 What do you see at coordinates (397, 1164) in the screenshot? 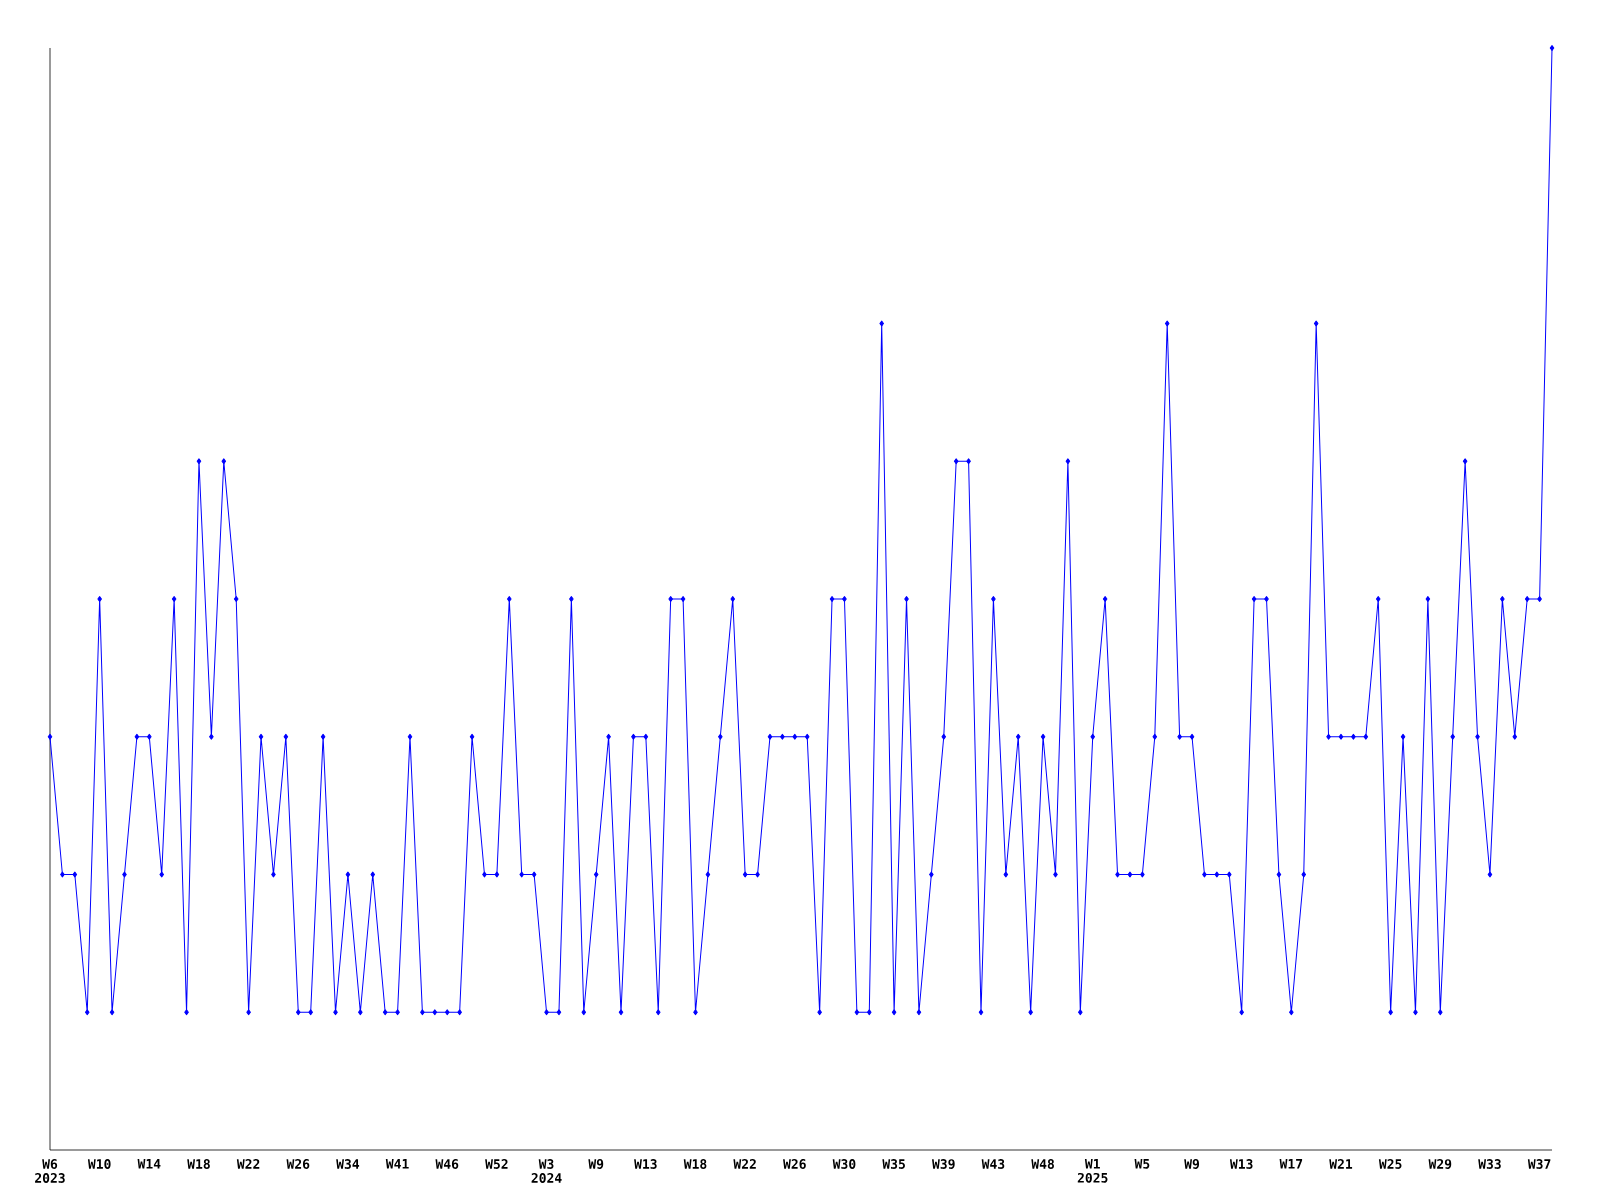
I see `x-tick-label: W41` at bounding box center [397, 1164].